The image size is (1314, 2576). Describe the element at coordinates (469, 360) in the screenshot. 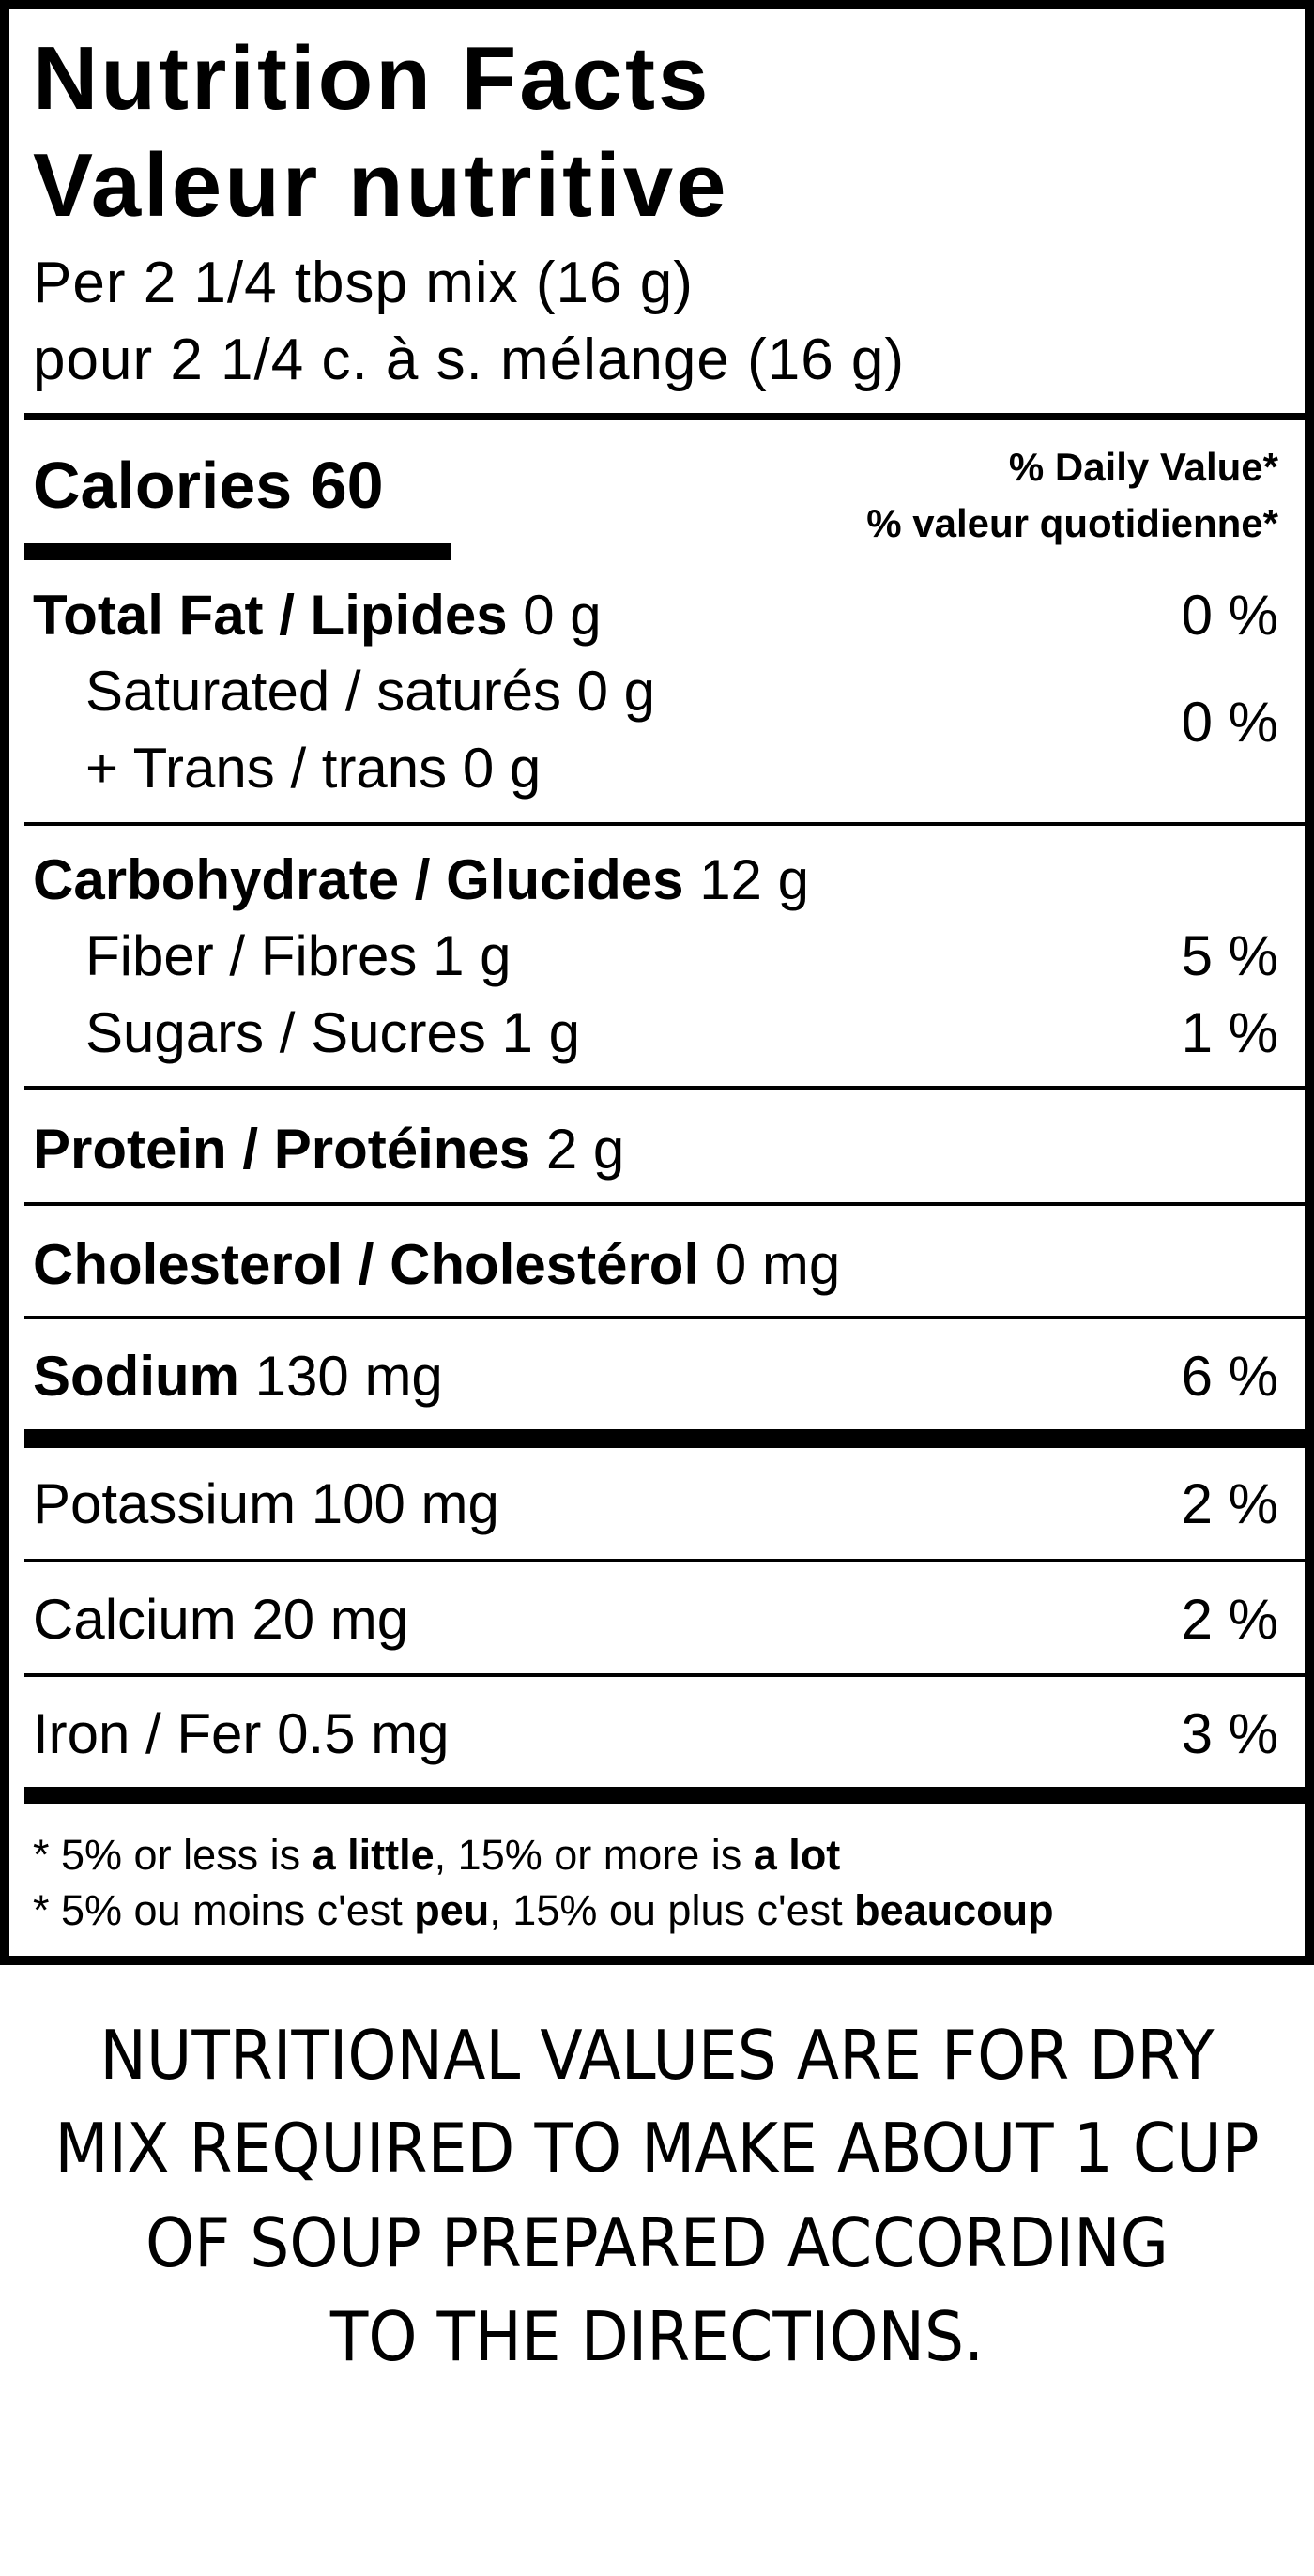

I see `serving-size-fr: pour 2 1/4 c. à s. mélange (16 g)` at that location.